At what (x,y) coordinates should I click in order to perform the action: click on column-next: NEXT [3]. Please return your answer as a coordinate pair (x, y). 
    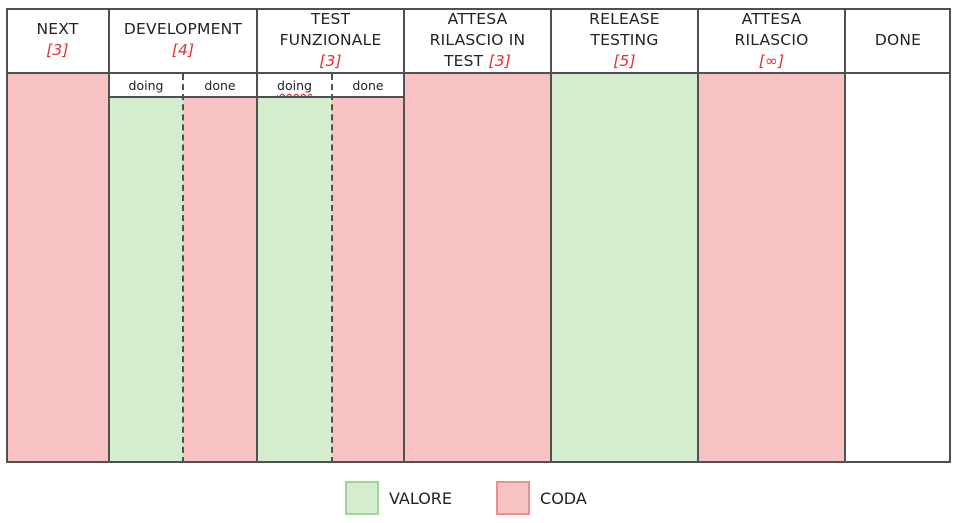
    Looking at the image, I should click on (57, 235).